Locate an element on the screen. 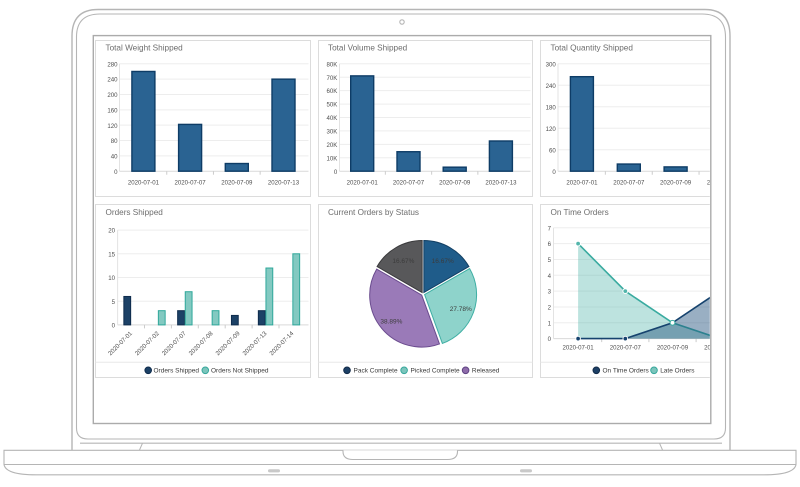 The height and width of the screenshot is (487, 800). svg-text: 15 is located at coordinates (111, 254).